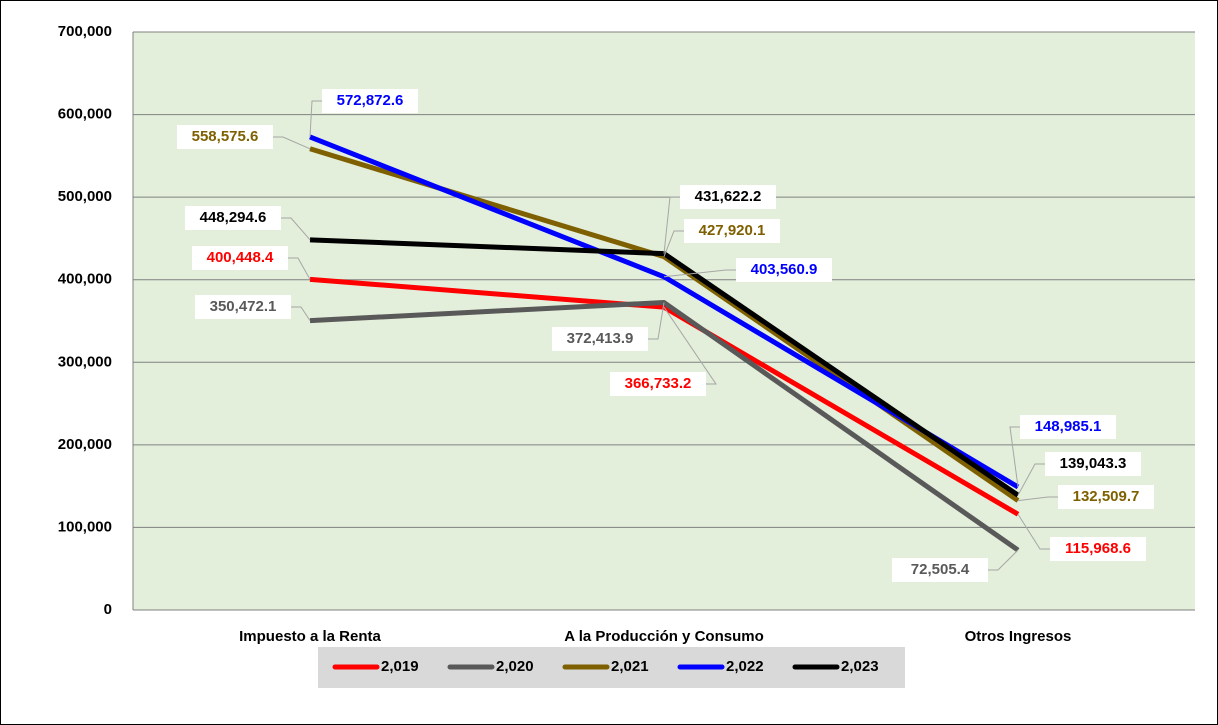 This screenshot has height=725, width=1218. What do you see at coordinates (85, 196) in the screenshot?
I see `y-tick-label: 500,000` at bounding box center [85, 196].